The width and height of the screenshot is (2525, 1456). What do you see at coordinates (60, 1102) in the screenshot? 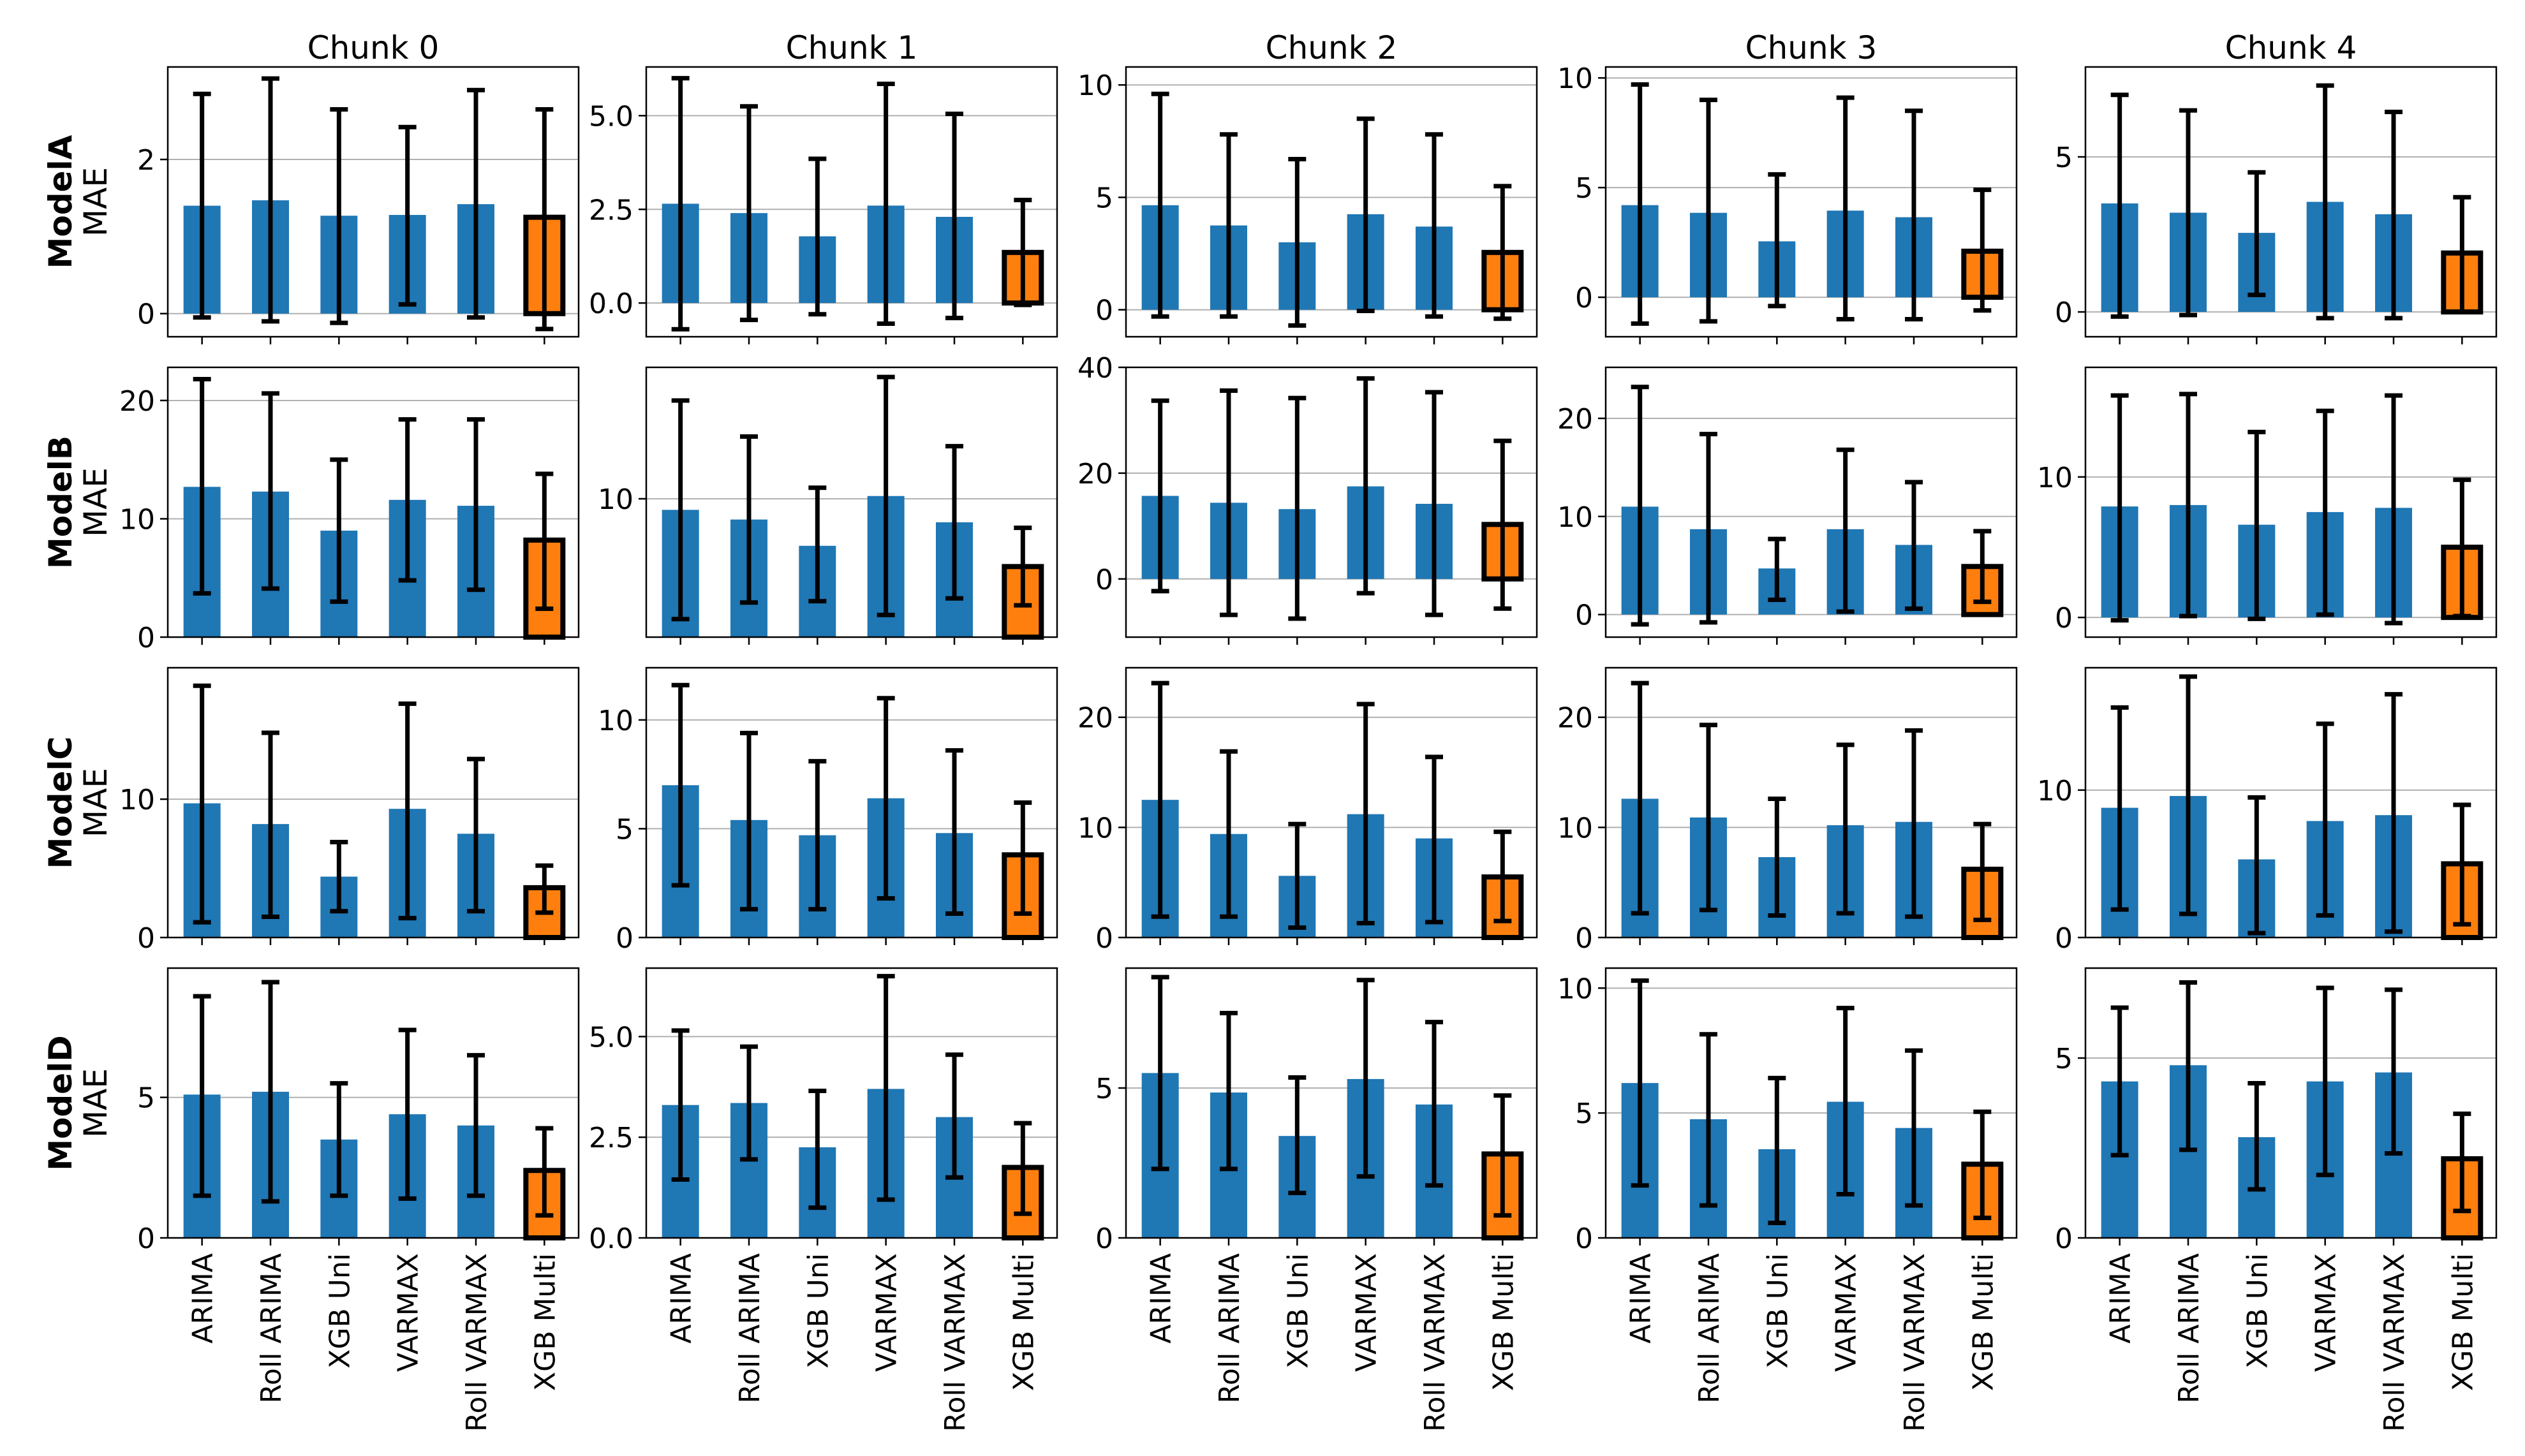
I see `row-label-modeld: ModelD` at bounding box center [60, 1102].